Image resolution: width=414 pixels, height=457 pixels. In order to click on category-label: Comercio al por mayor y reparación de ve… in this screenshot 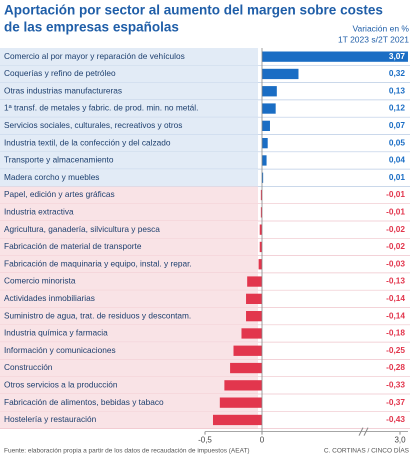, I will do `click(94, 56)`.